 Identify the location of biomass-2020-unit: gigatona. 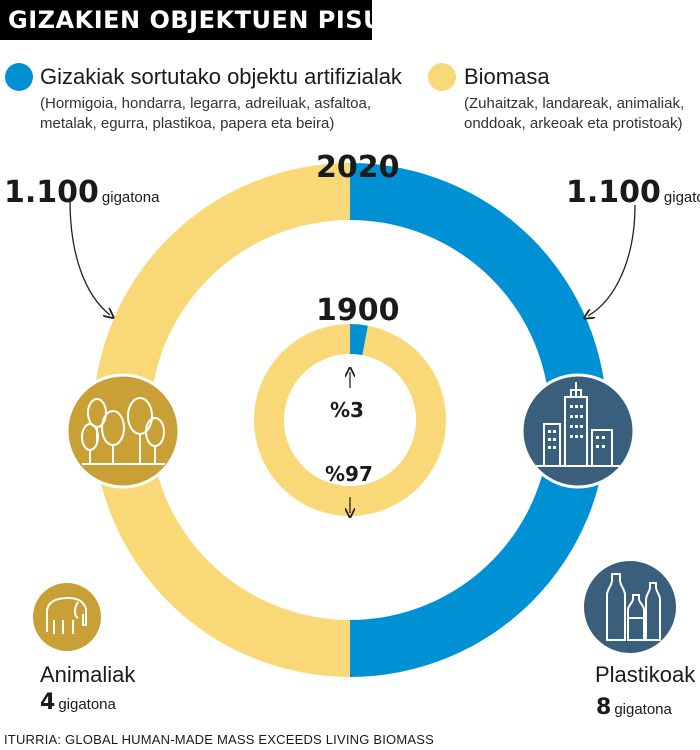
(130, 197).